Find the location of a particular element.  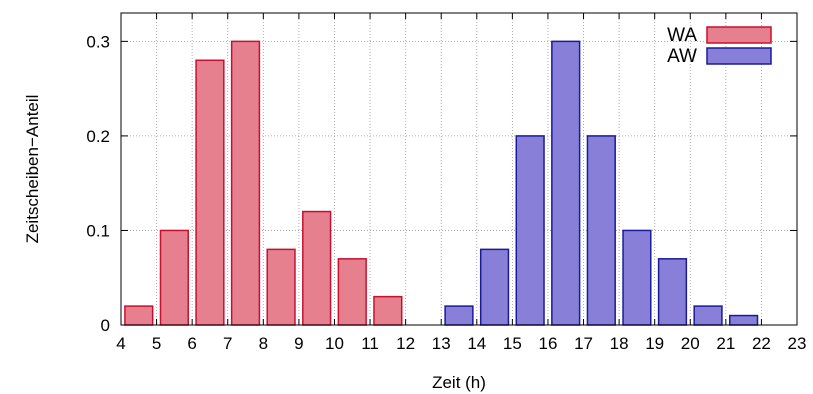

x-tick-label: 14 is located at coordinates (476, 343).